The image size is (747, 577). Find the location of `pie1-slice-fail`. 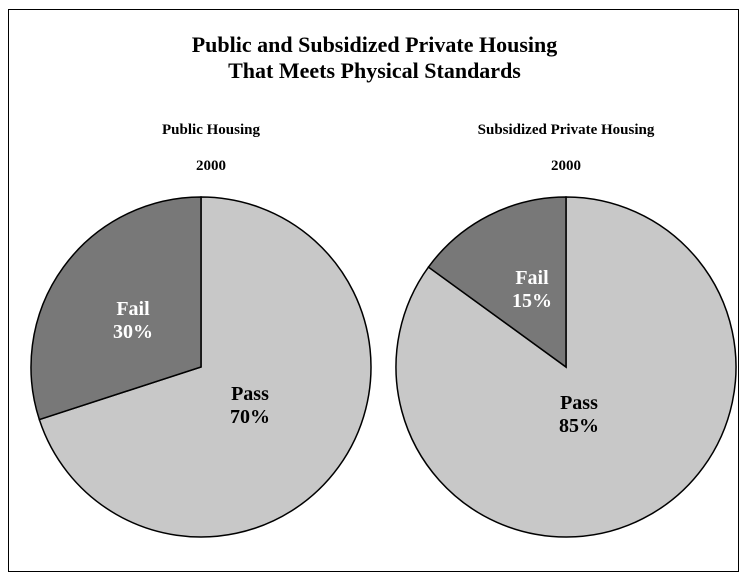

pie1-slice-fail is located at coordinates (116, 308).